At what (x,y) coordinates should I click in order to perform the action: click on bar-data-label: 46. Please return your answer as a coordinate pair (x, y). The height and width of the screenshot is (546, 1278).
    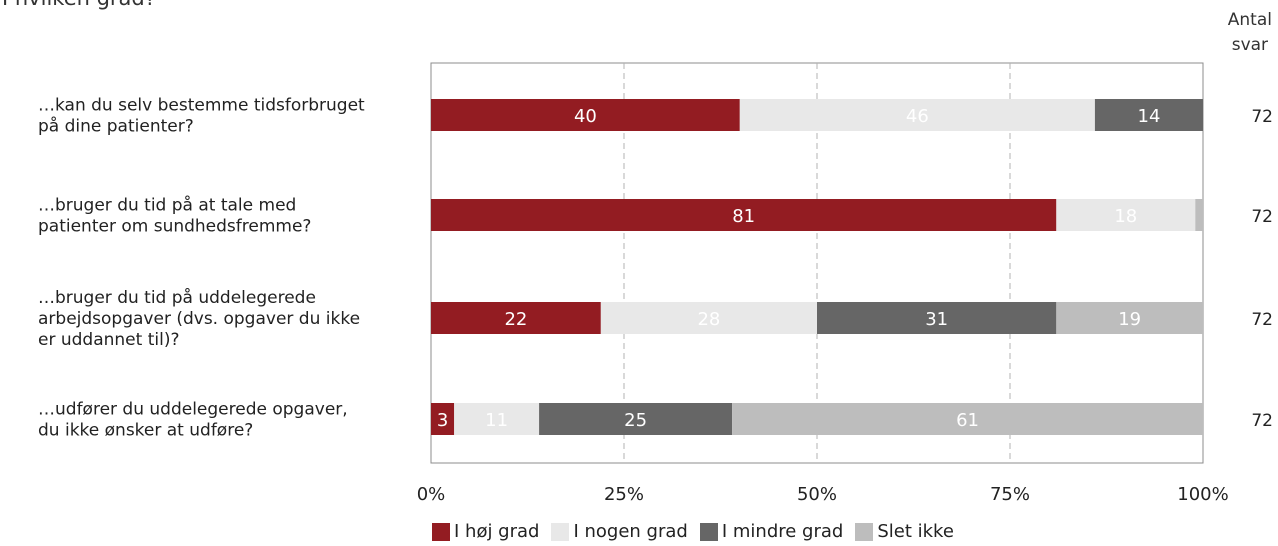
    Looking at the image, I should click on (917, 116).